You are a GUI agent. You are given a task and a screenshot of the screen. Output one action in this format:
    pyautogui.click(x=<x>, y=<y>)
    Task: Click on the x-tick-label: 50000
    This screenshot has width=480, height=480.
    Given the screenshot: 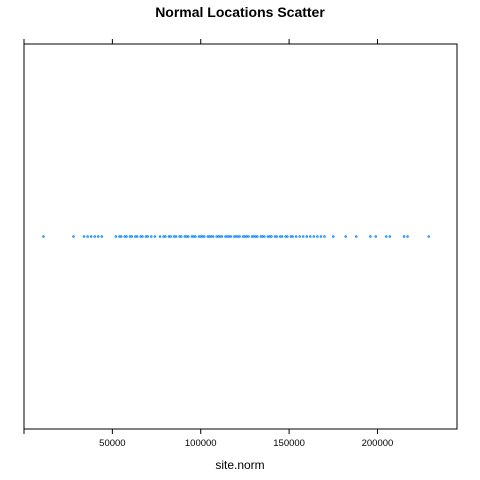 What is the action you would take?
    pyautogui.click(x=112, y=443)
    